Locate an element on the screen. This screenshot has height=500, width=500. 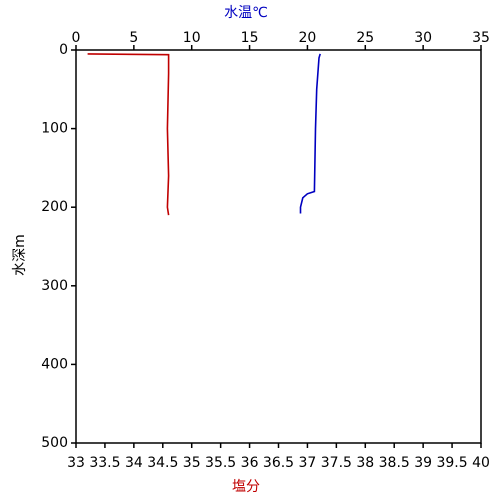
x-tick-label: 38.5 is located at coordinates (394, 463).